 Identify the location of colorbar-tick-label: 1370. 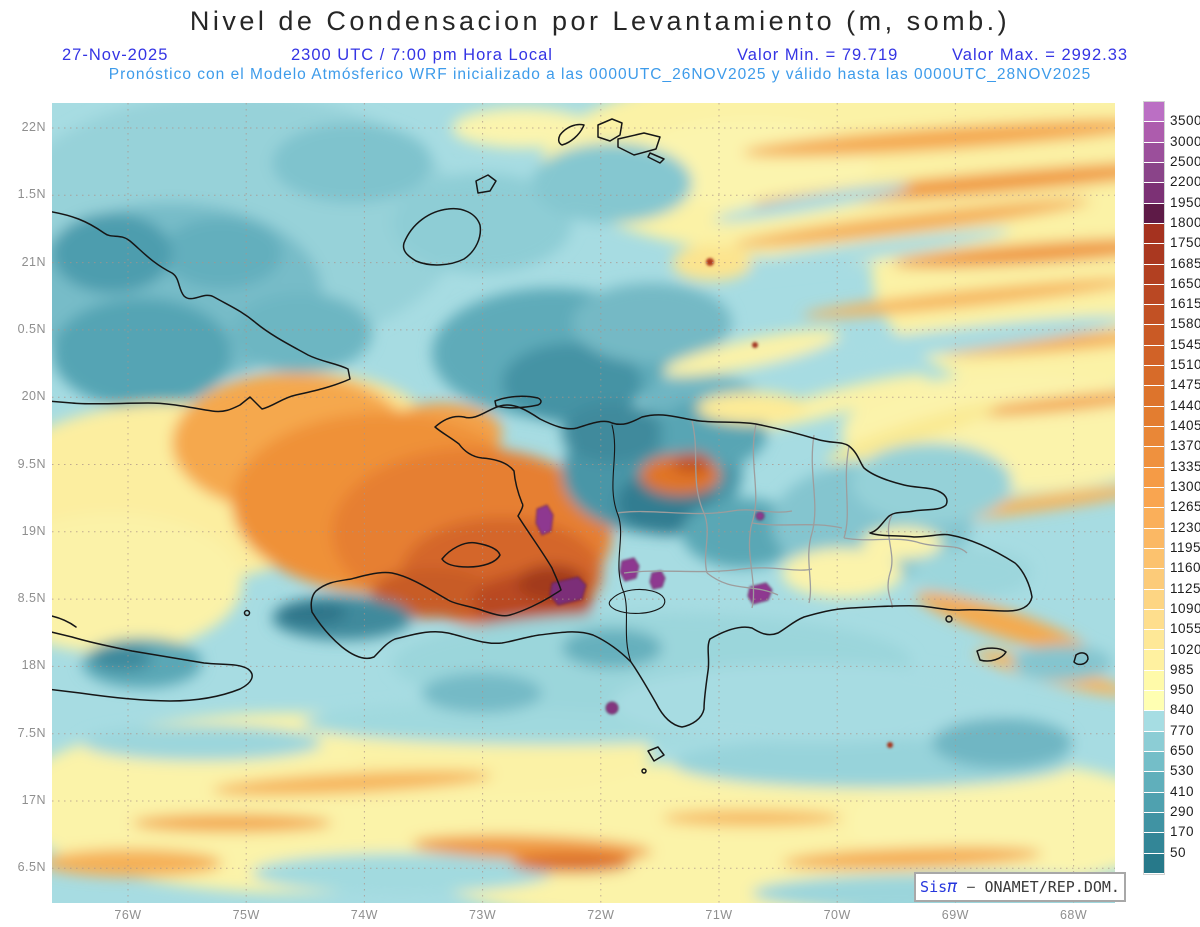
(1185, 446).